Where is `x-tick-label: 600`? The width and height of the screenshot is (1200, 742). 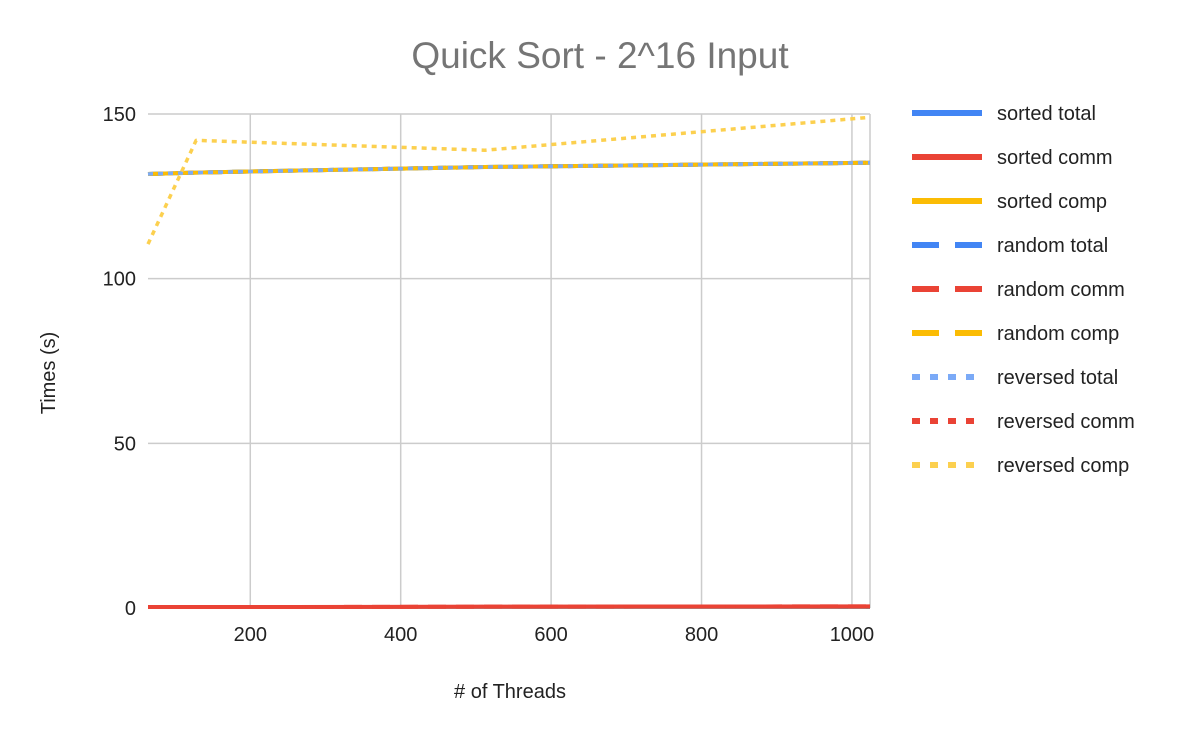
x-tick-label: 600 is located at coordinates (550, 635).